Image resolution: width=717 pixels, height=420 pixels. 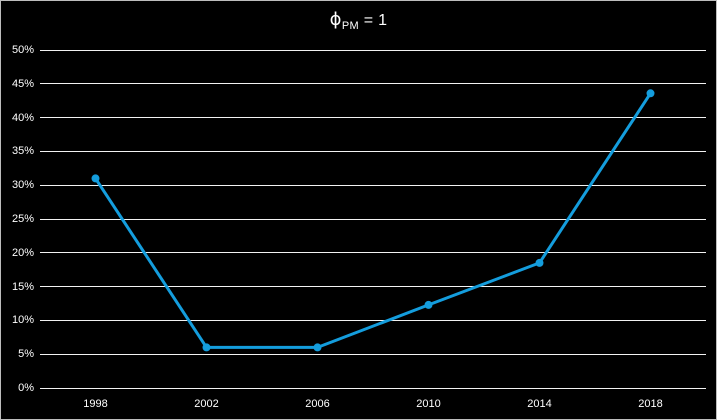 What do you see at coordinates (22, 50) in the screenshot?
I see `y-axis-tick-label: 50%` at bounding box center [22, 50].